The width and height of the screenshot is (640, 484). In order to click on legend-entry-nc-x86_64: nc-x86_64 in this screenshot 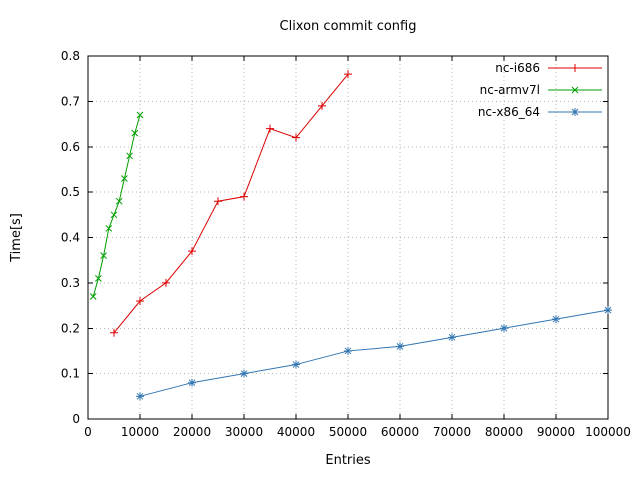, I will do `click(540, 112)`.